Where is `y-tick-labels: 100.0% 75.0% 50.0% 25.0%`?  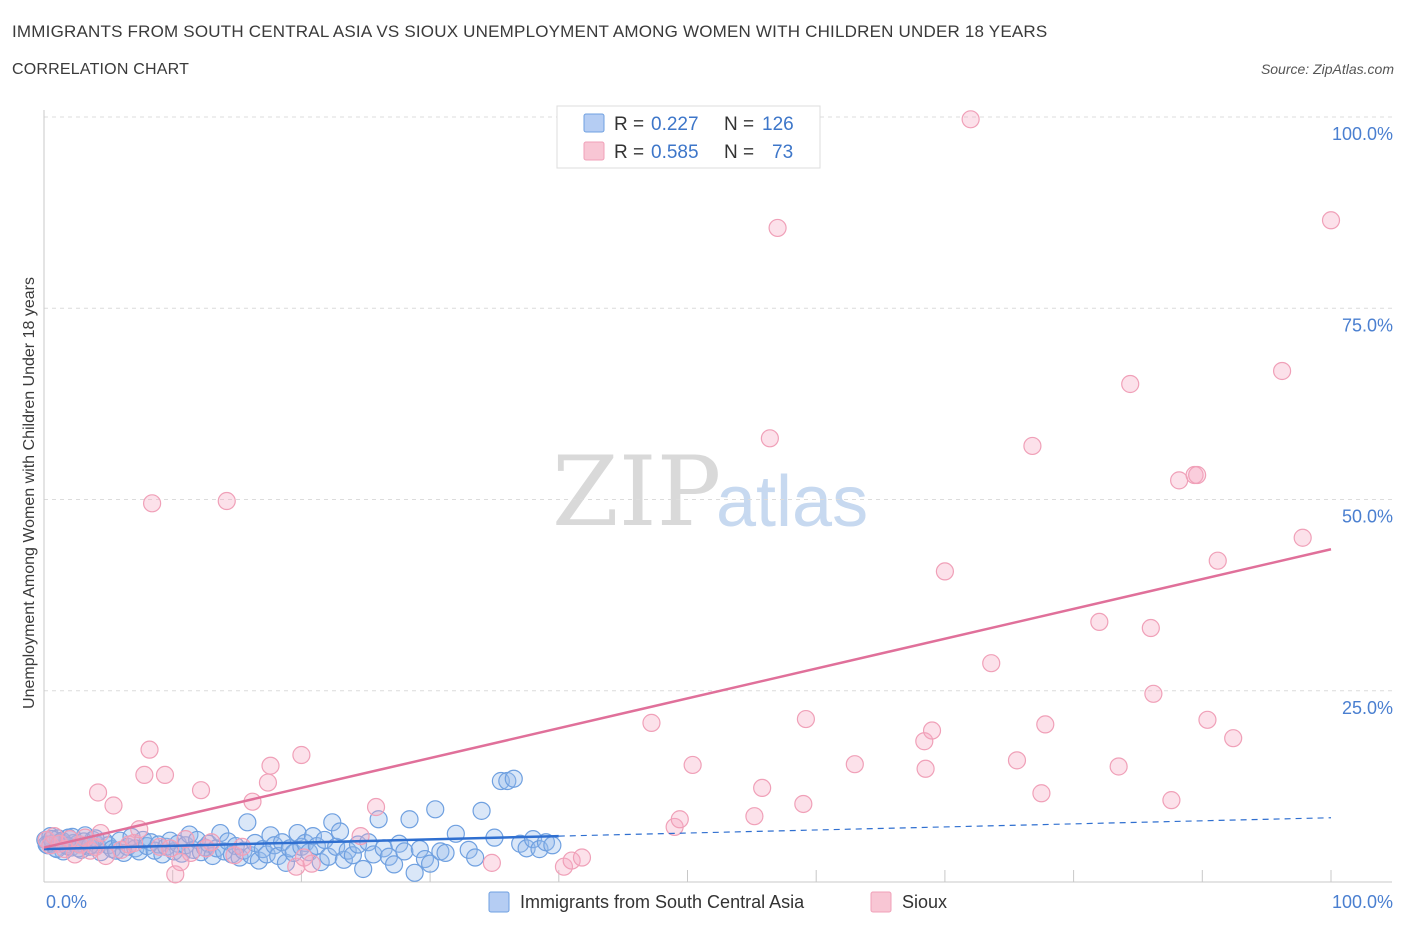
y-tick-labels: 100.0% 75.0% 50.0% 25.0% is located at coordinates (1362, 421).